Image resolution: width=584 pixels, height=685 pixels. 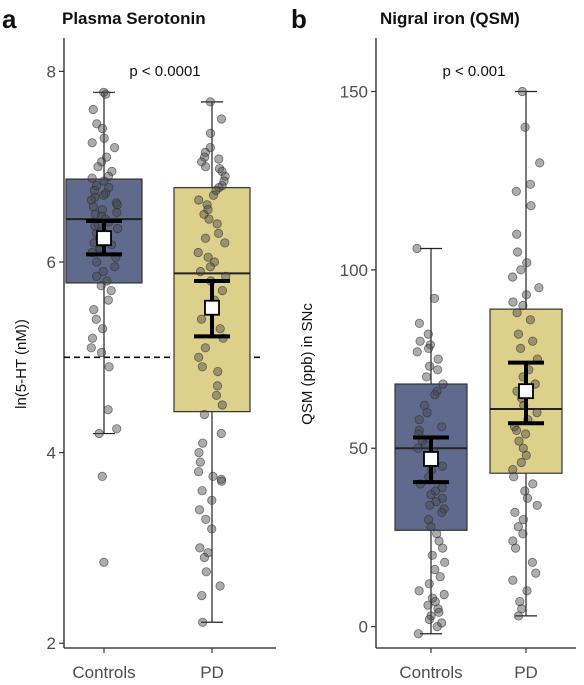 What do you see at coordinates (164, 71) in the screenshot?
I see `p-value-annotation: p < 0.0001` at bounding box center [164, 71].